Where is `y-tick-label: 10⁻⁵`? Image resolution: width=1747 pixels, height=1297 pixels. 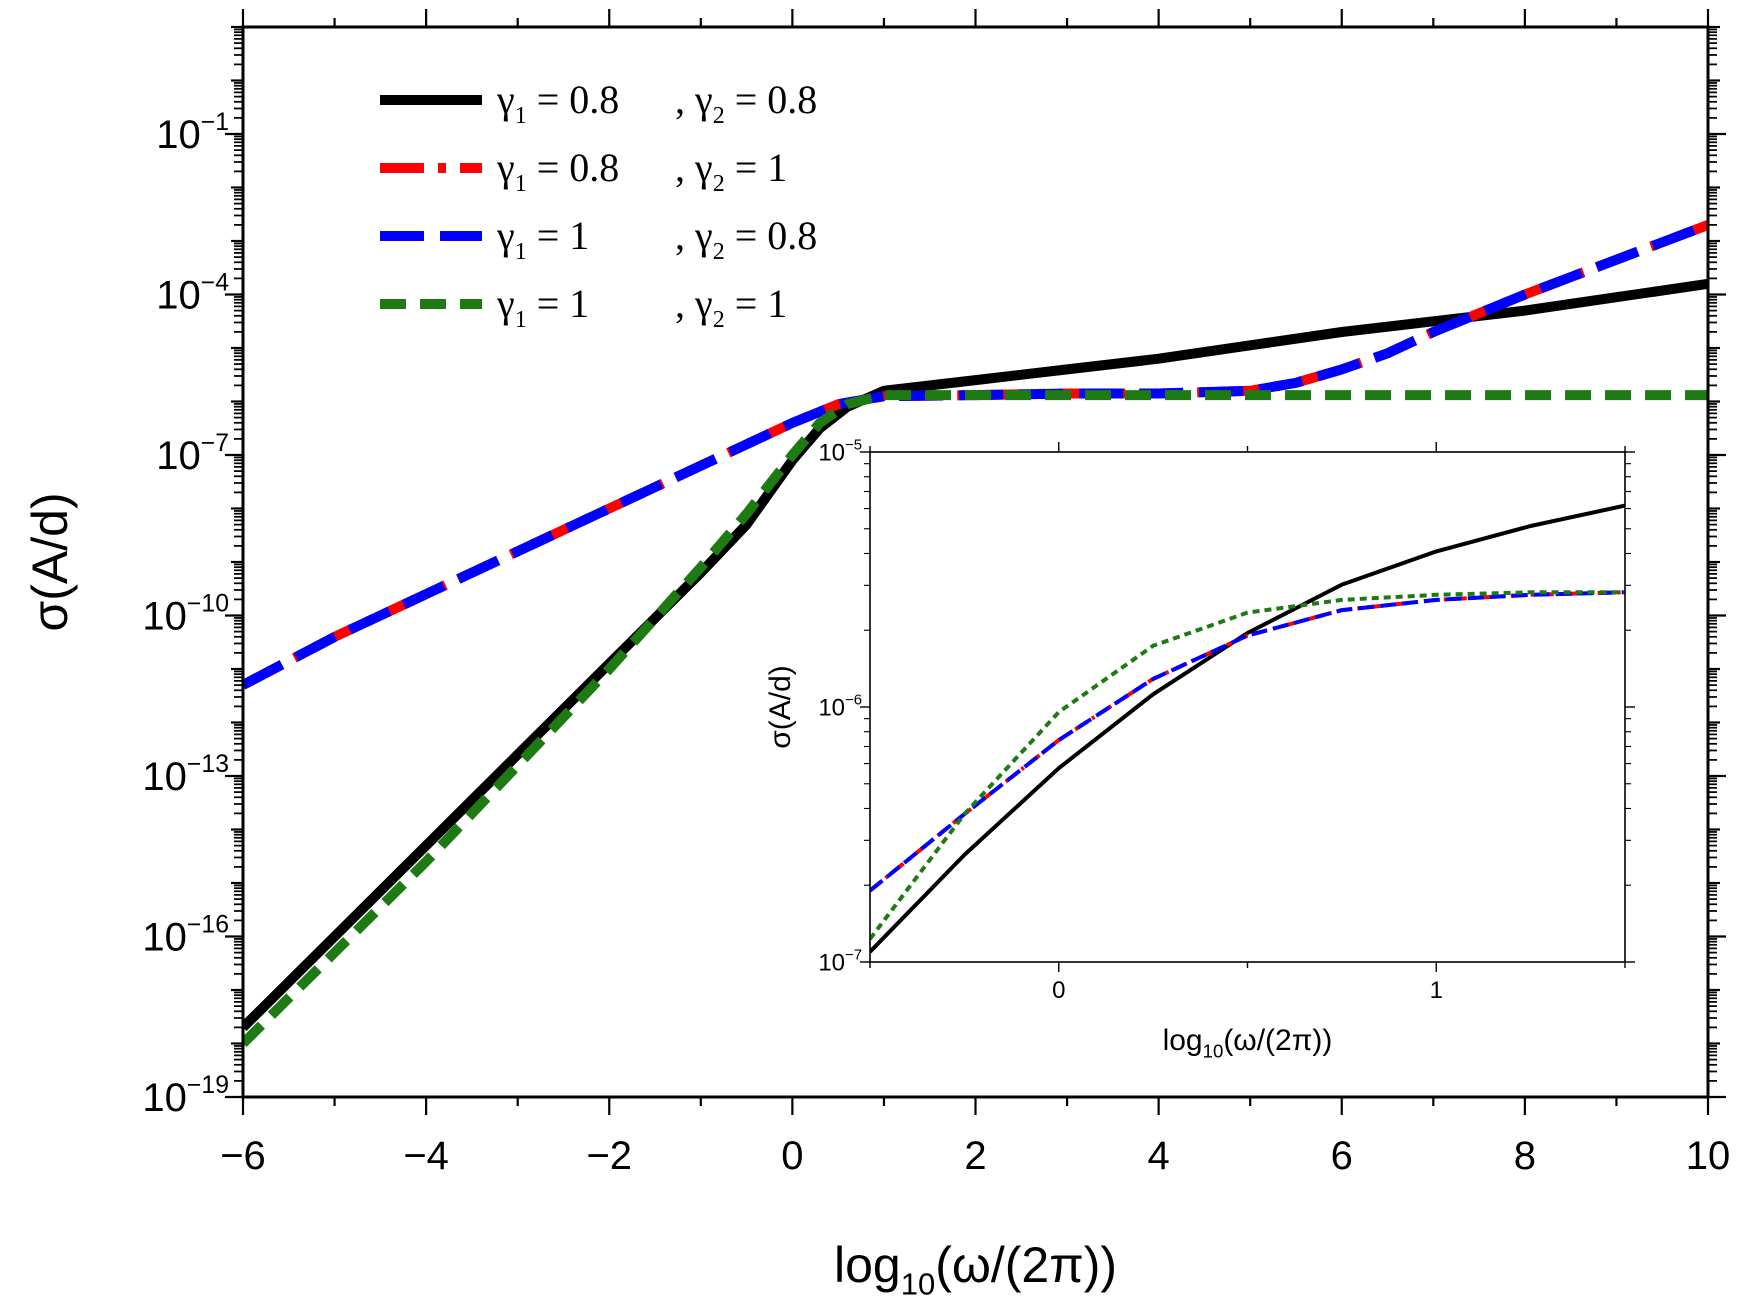
y-tick-label: 10⁻⁵ is located at coordinates (840, 452).